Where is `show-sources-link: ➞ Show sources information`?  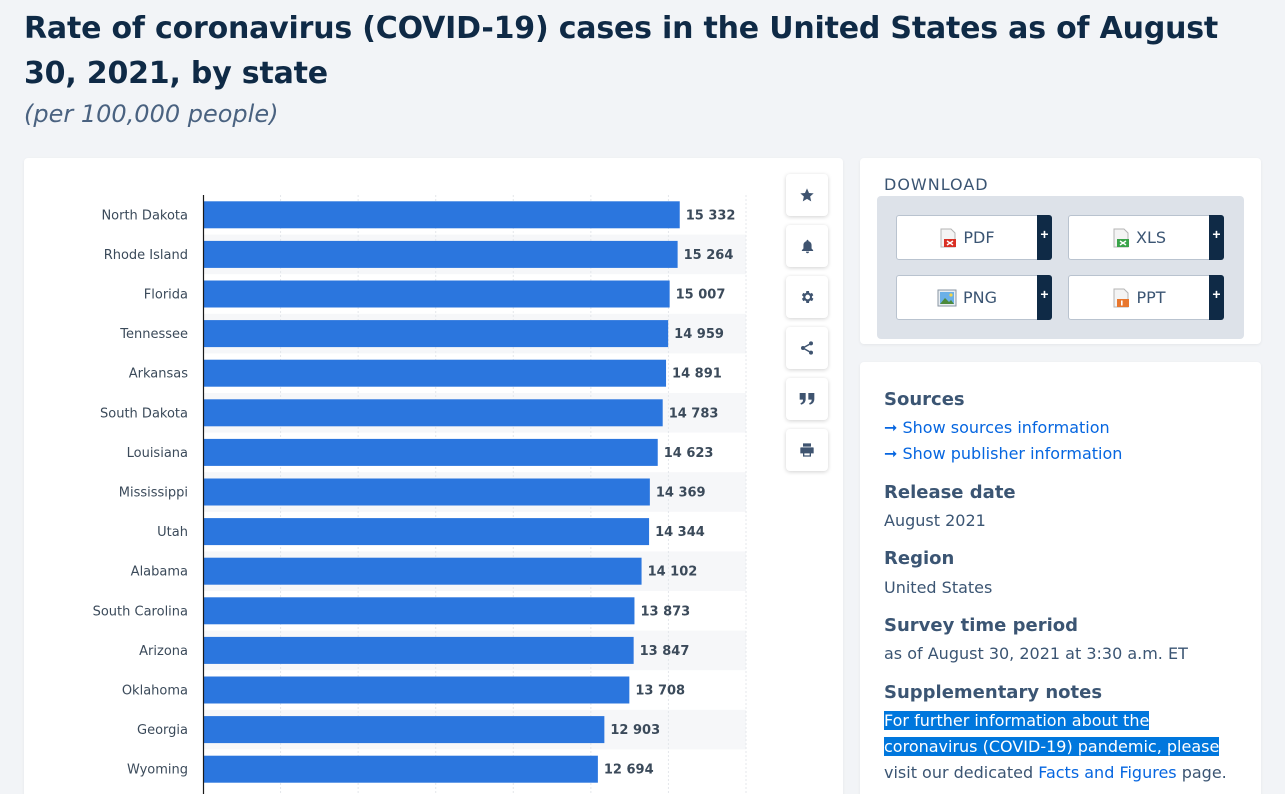 show-sources-link: ➞ Show sources information is located at coordinates (997, 427).